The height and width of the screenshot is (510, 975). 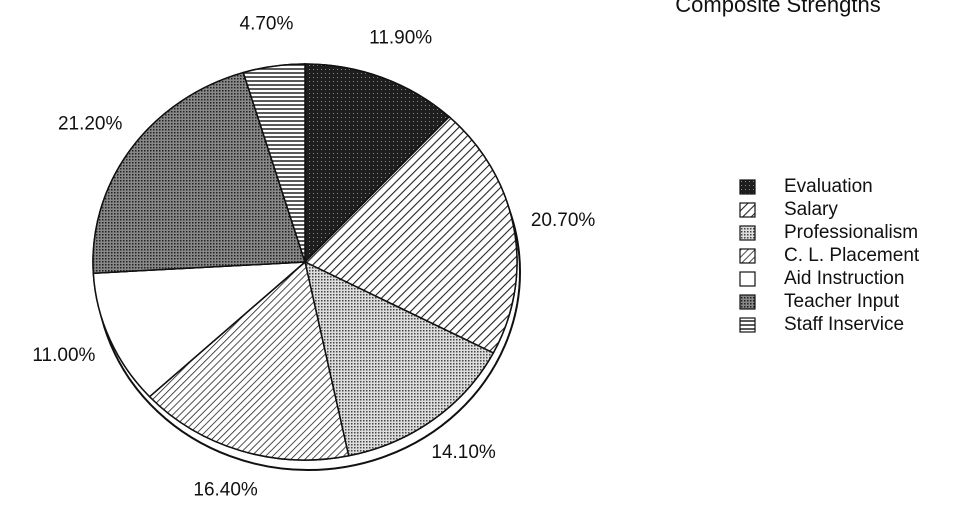 What do you see at coordinates (777, 8) in the screenshot?
I see `chart-title: Composite Strengths` at bounding box center [777, 8].